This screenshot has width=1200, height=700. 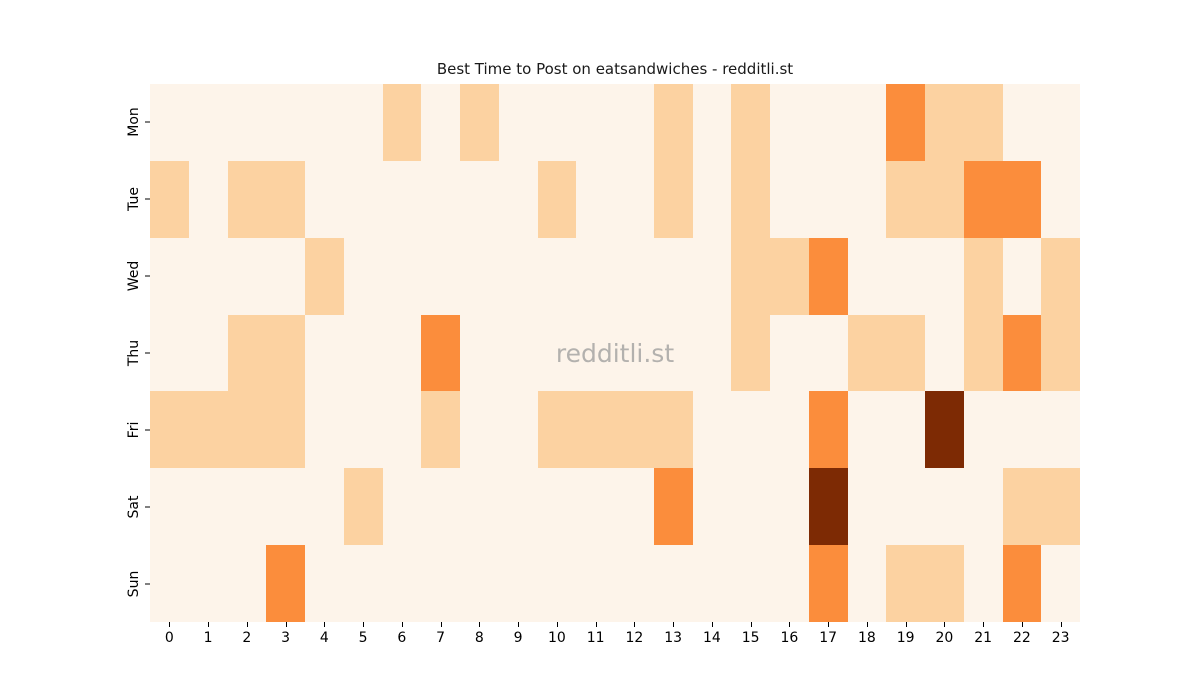 What do you see at coordinates (944, 638) in the screenshot?
I see `x-tick-label: 20` at bounding box center [944, 638].